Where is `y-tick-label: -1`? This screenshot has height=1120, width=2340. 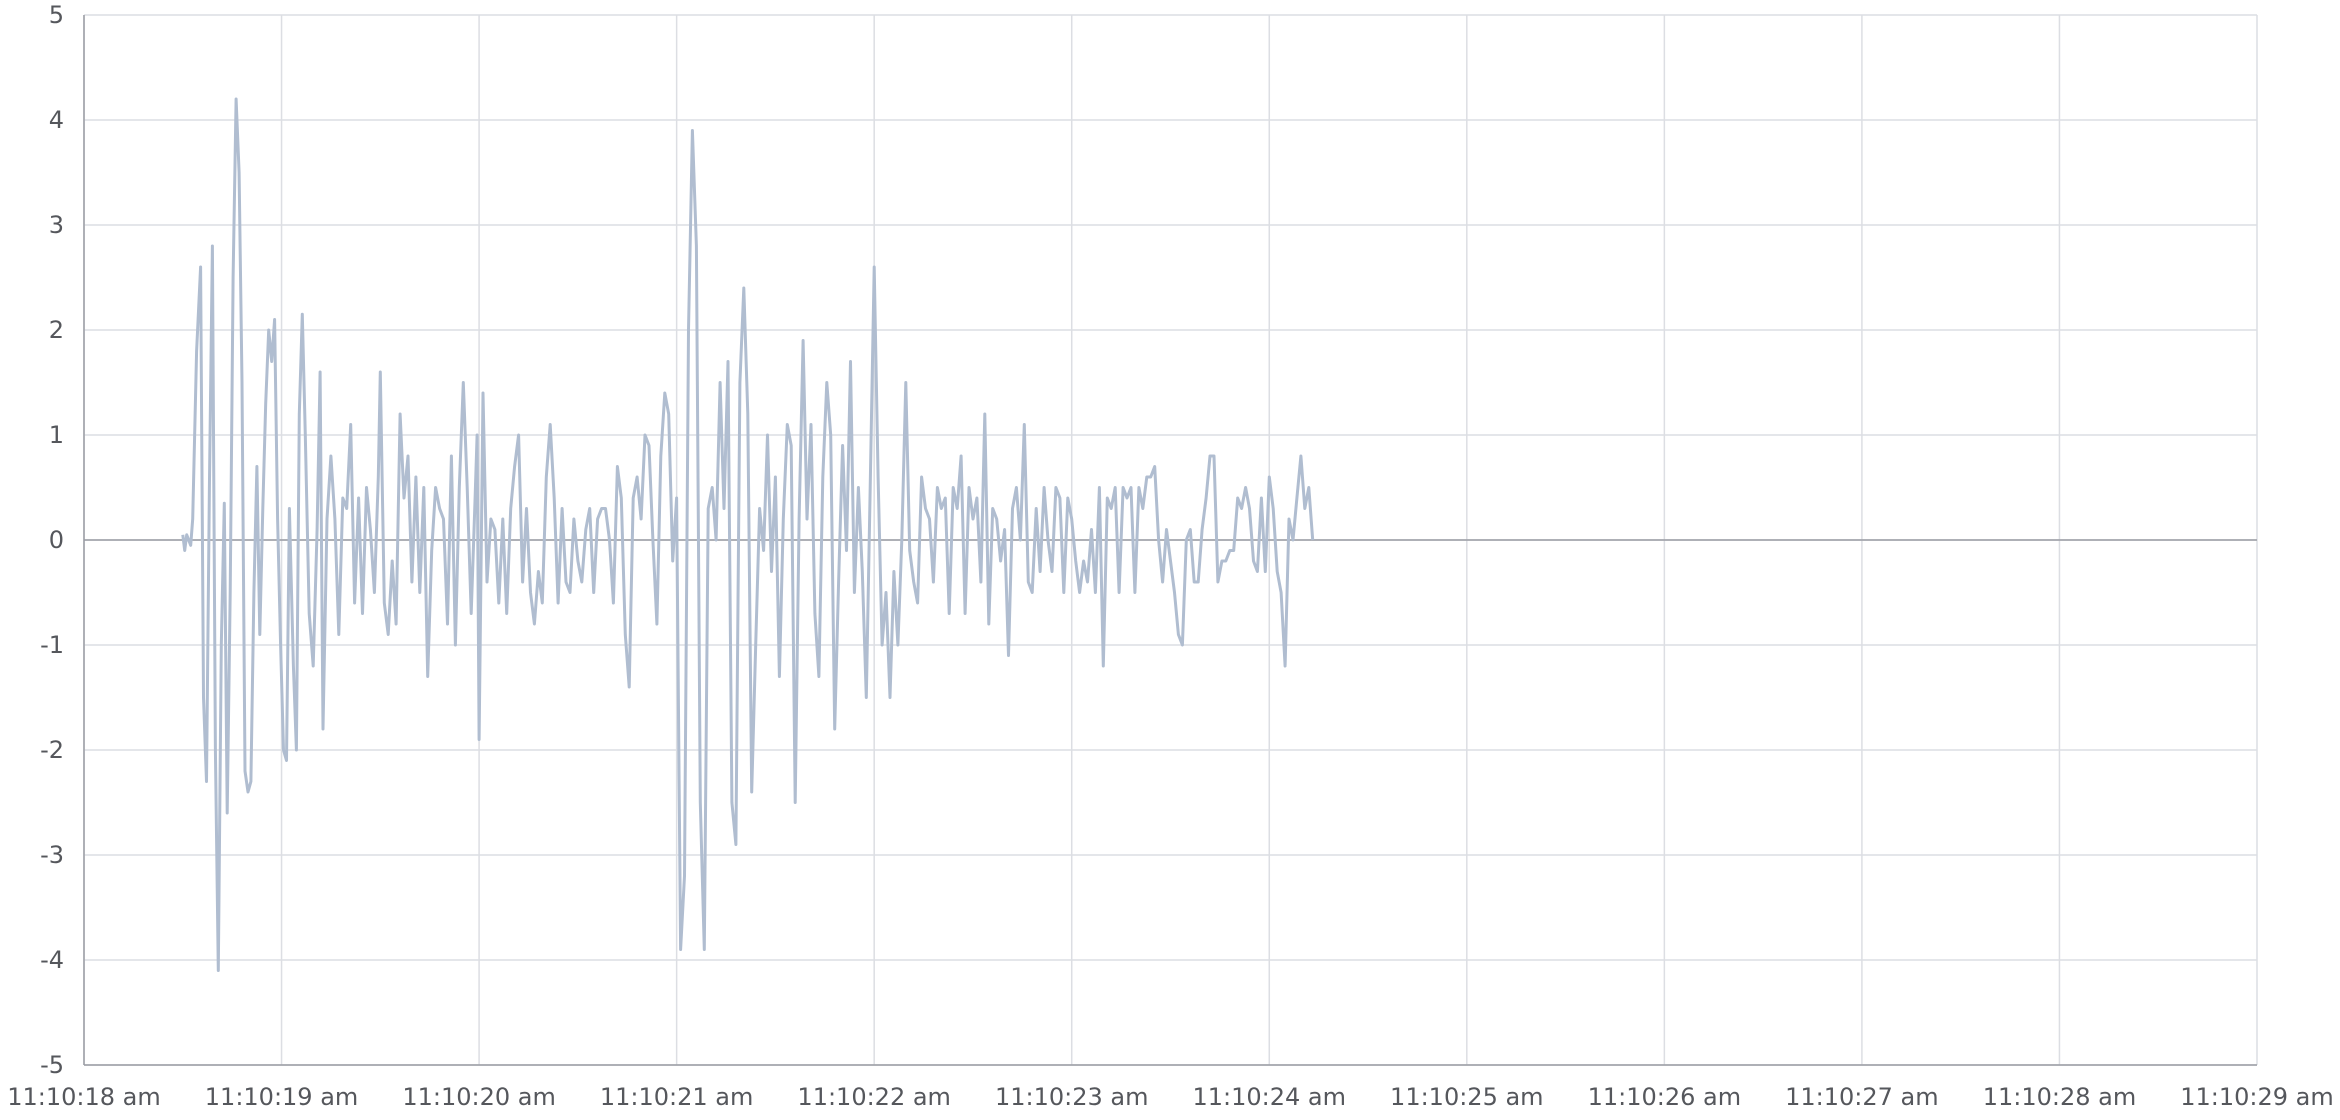 y-tick-label: -1 is located at coordinates (52, 645).